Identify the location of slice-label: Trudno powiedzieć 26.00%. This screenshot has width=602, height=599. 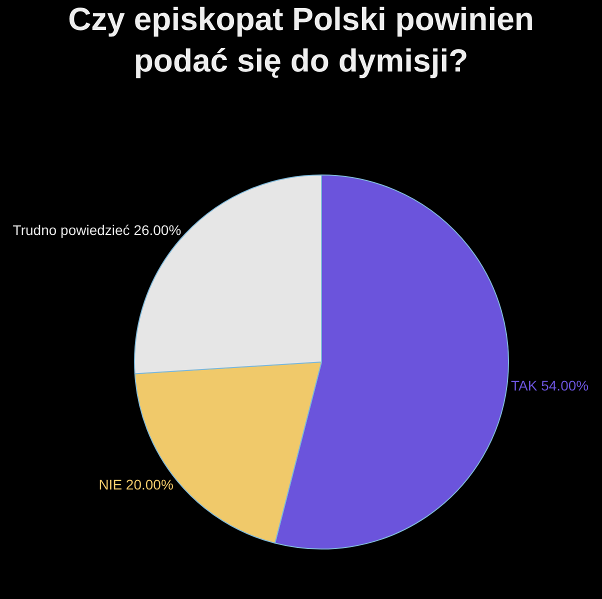
(97, 230).